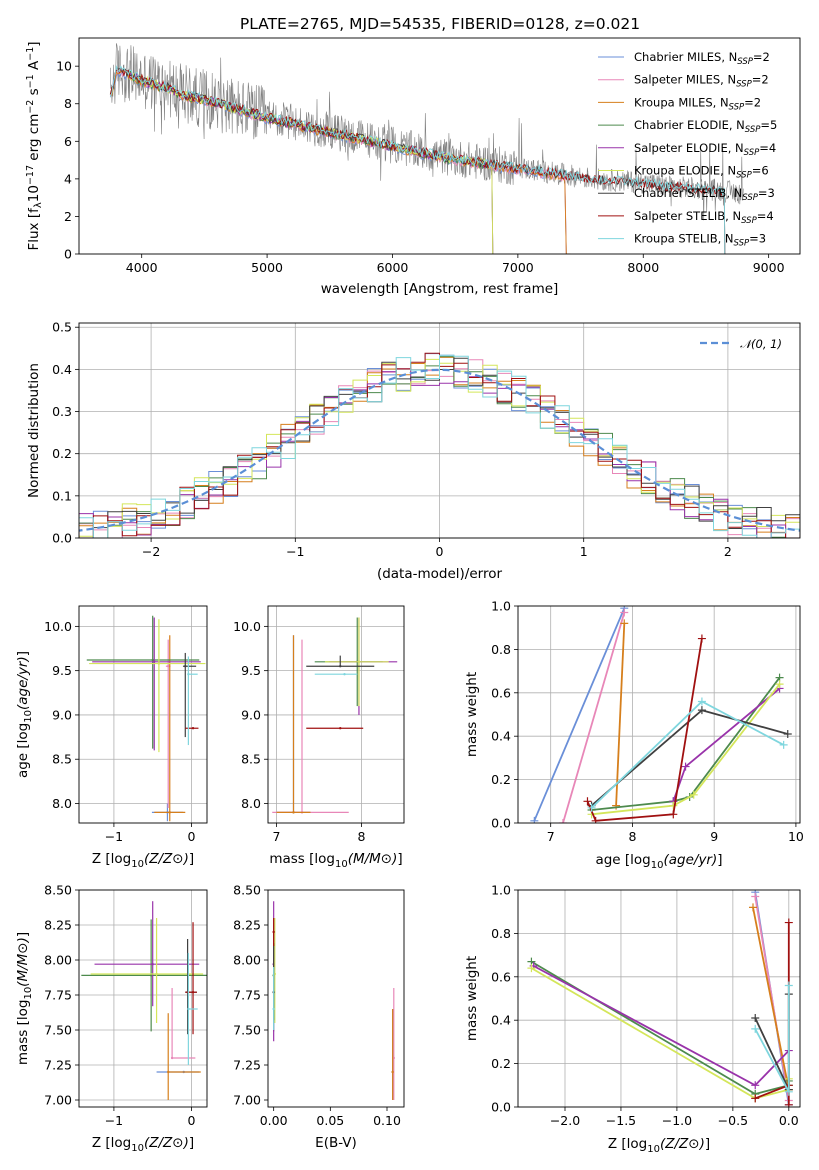 The width and height of the screenshot is (819, 1170). I want to click on y-axis-label: Normed distribution, so click(34, 430).